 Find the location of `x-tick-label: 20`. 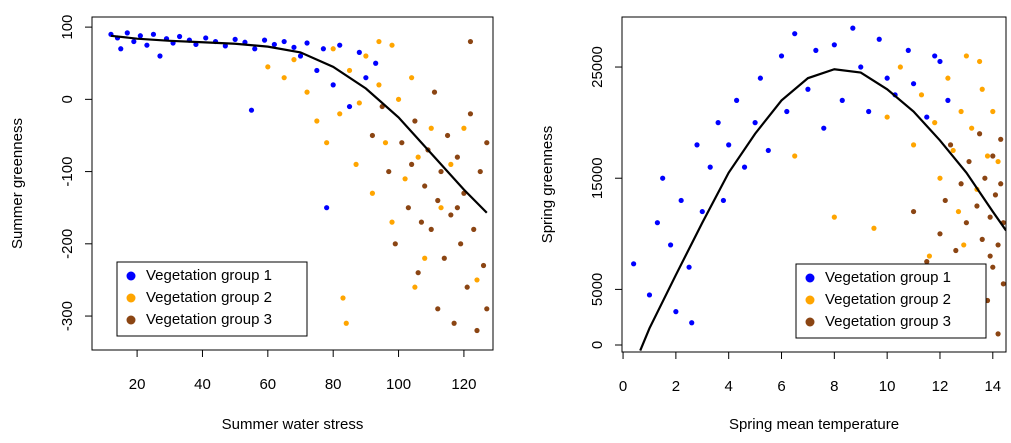

x-tick-label: 20 is located at coordinates (137, 384).